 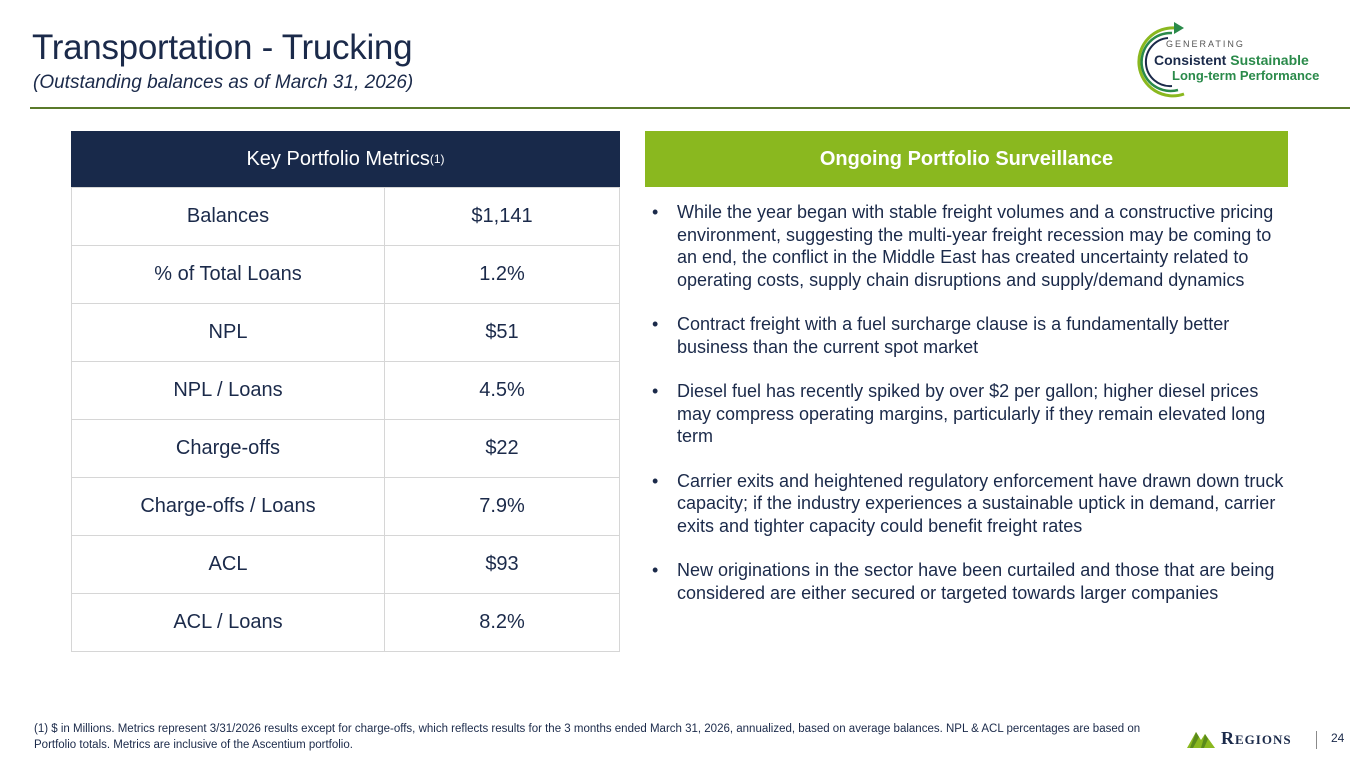 I want to click on table-row: % of Total Loans 1.2%, so click(x=345, y=274).